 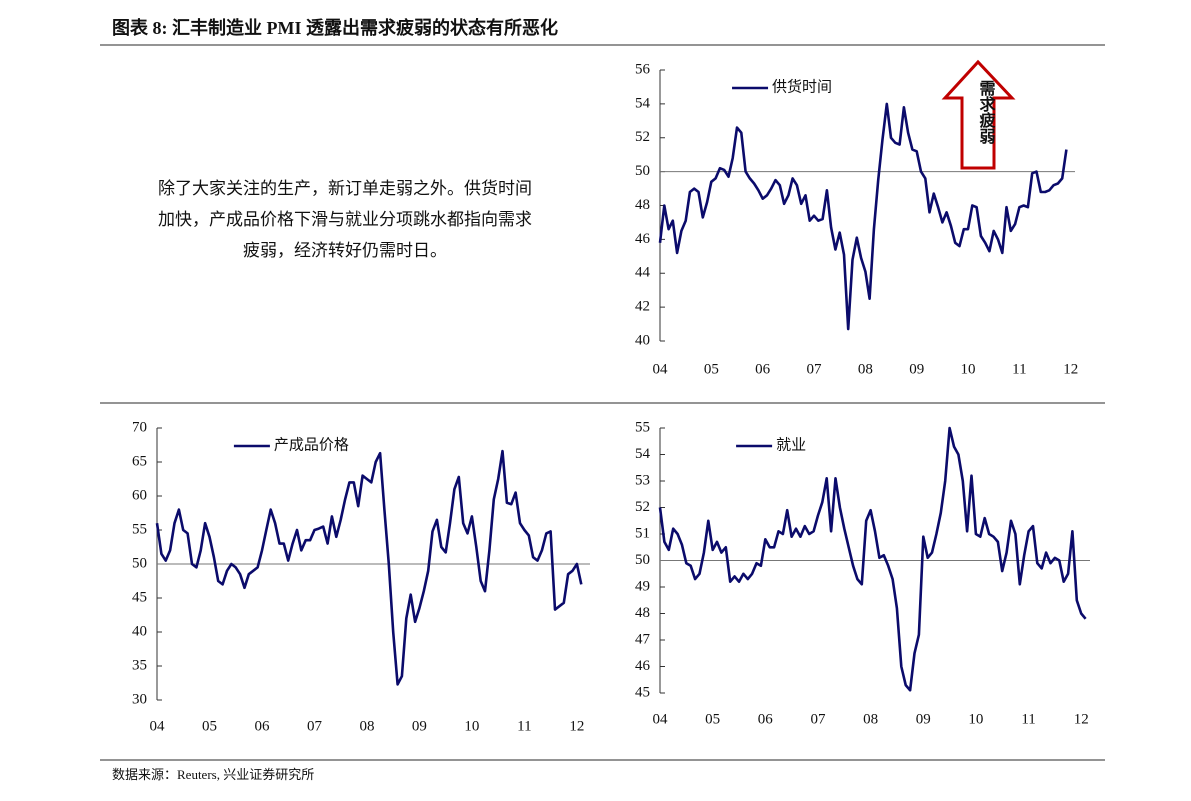 What do you see at coordinates (139, 665) in the screenshot?
I see `y-tick-label: 35` at bounding box center [139, 665].